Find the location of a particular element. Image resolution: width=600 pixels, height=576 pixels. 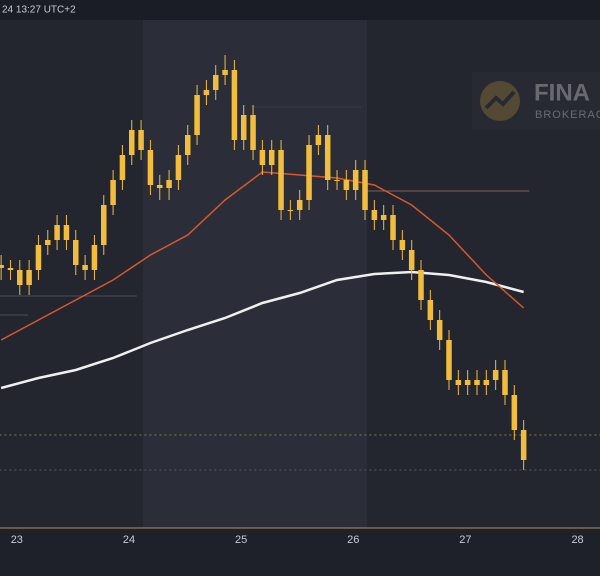

logo-arrow is located at coordinates (500, 100).